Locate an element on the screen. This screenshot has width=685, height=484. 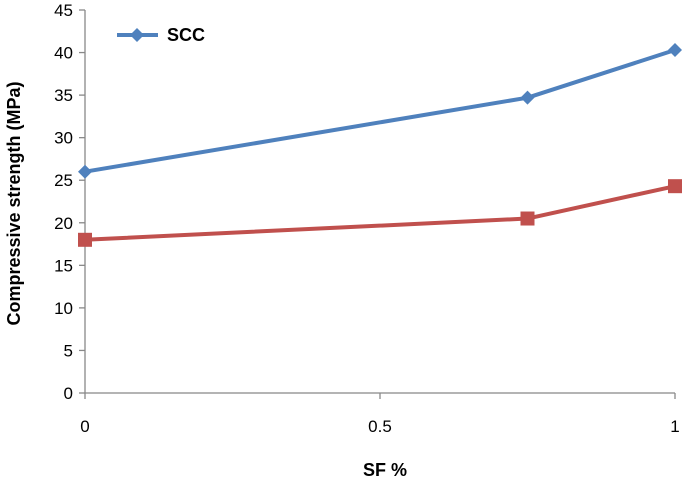
y-tick-label: 10 is located at coordinates (63, 308).